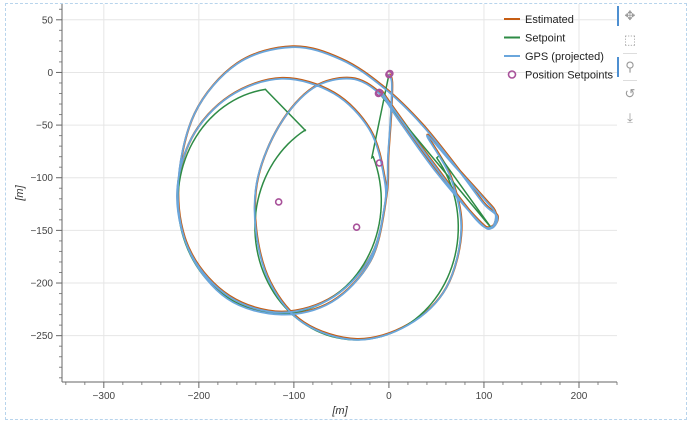  What do you see at coordinates (41, 178) in the screenshot?
I see `y-tick-label: −100` at bounding box center [41, 178].